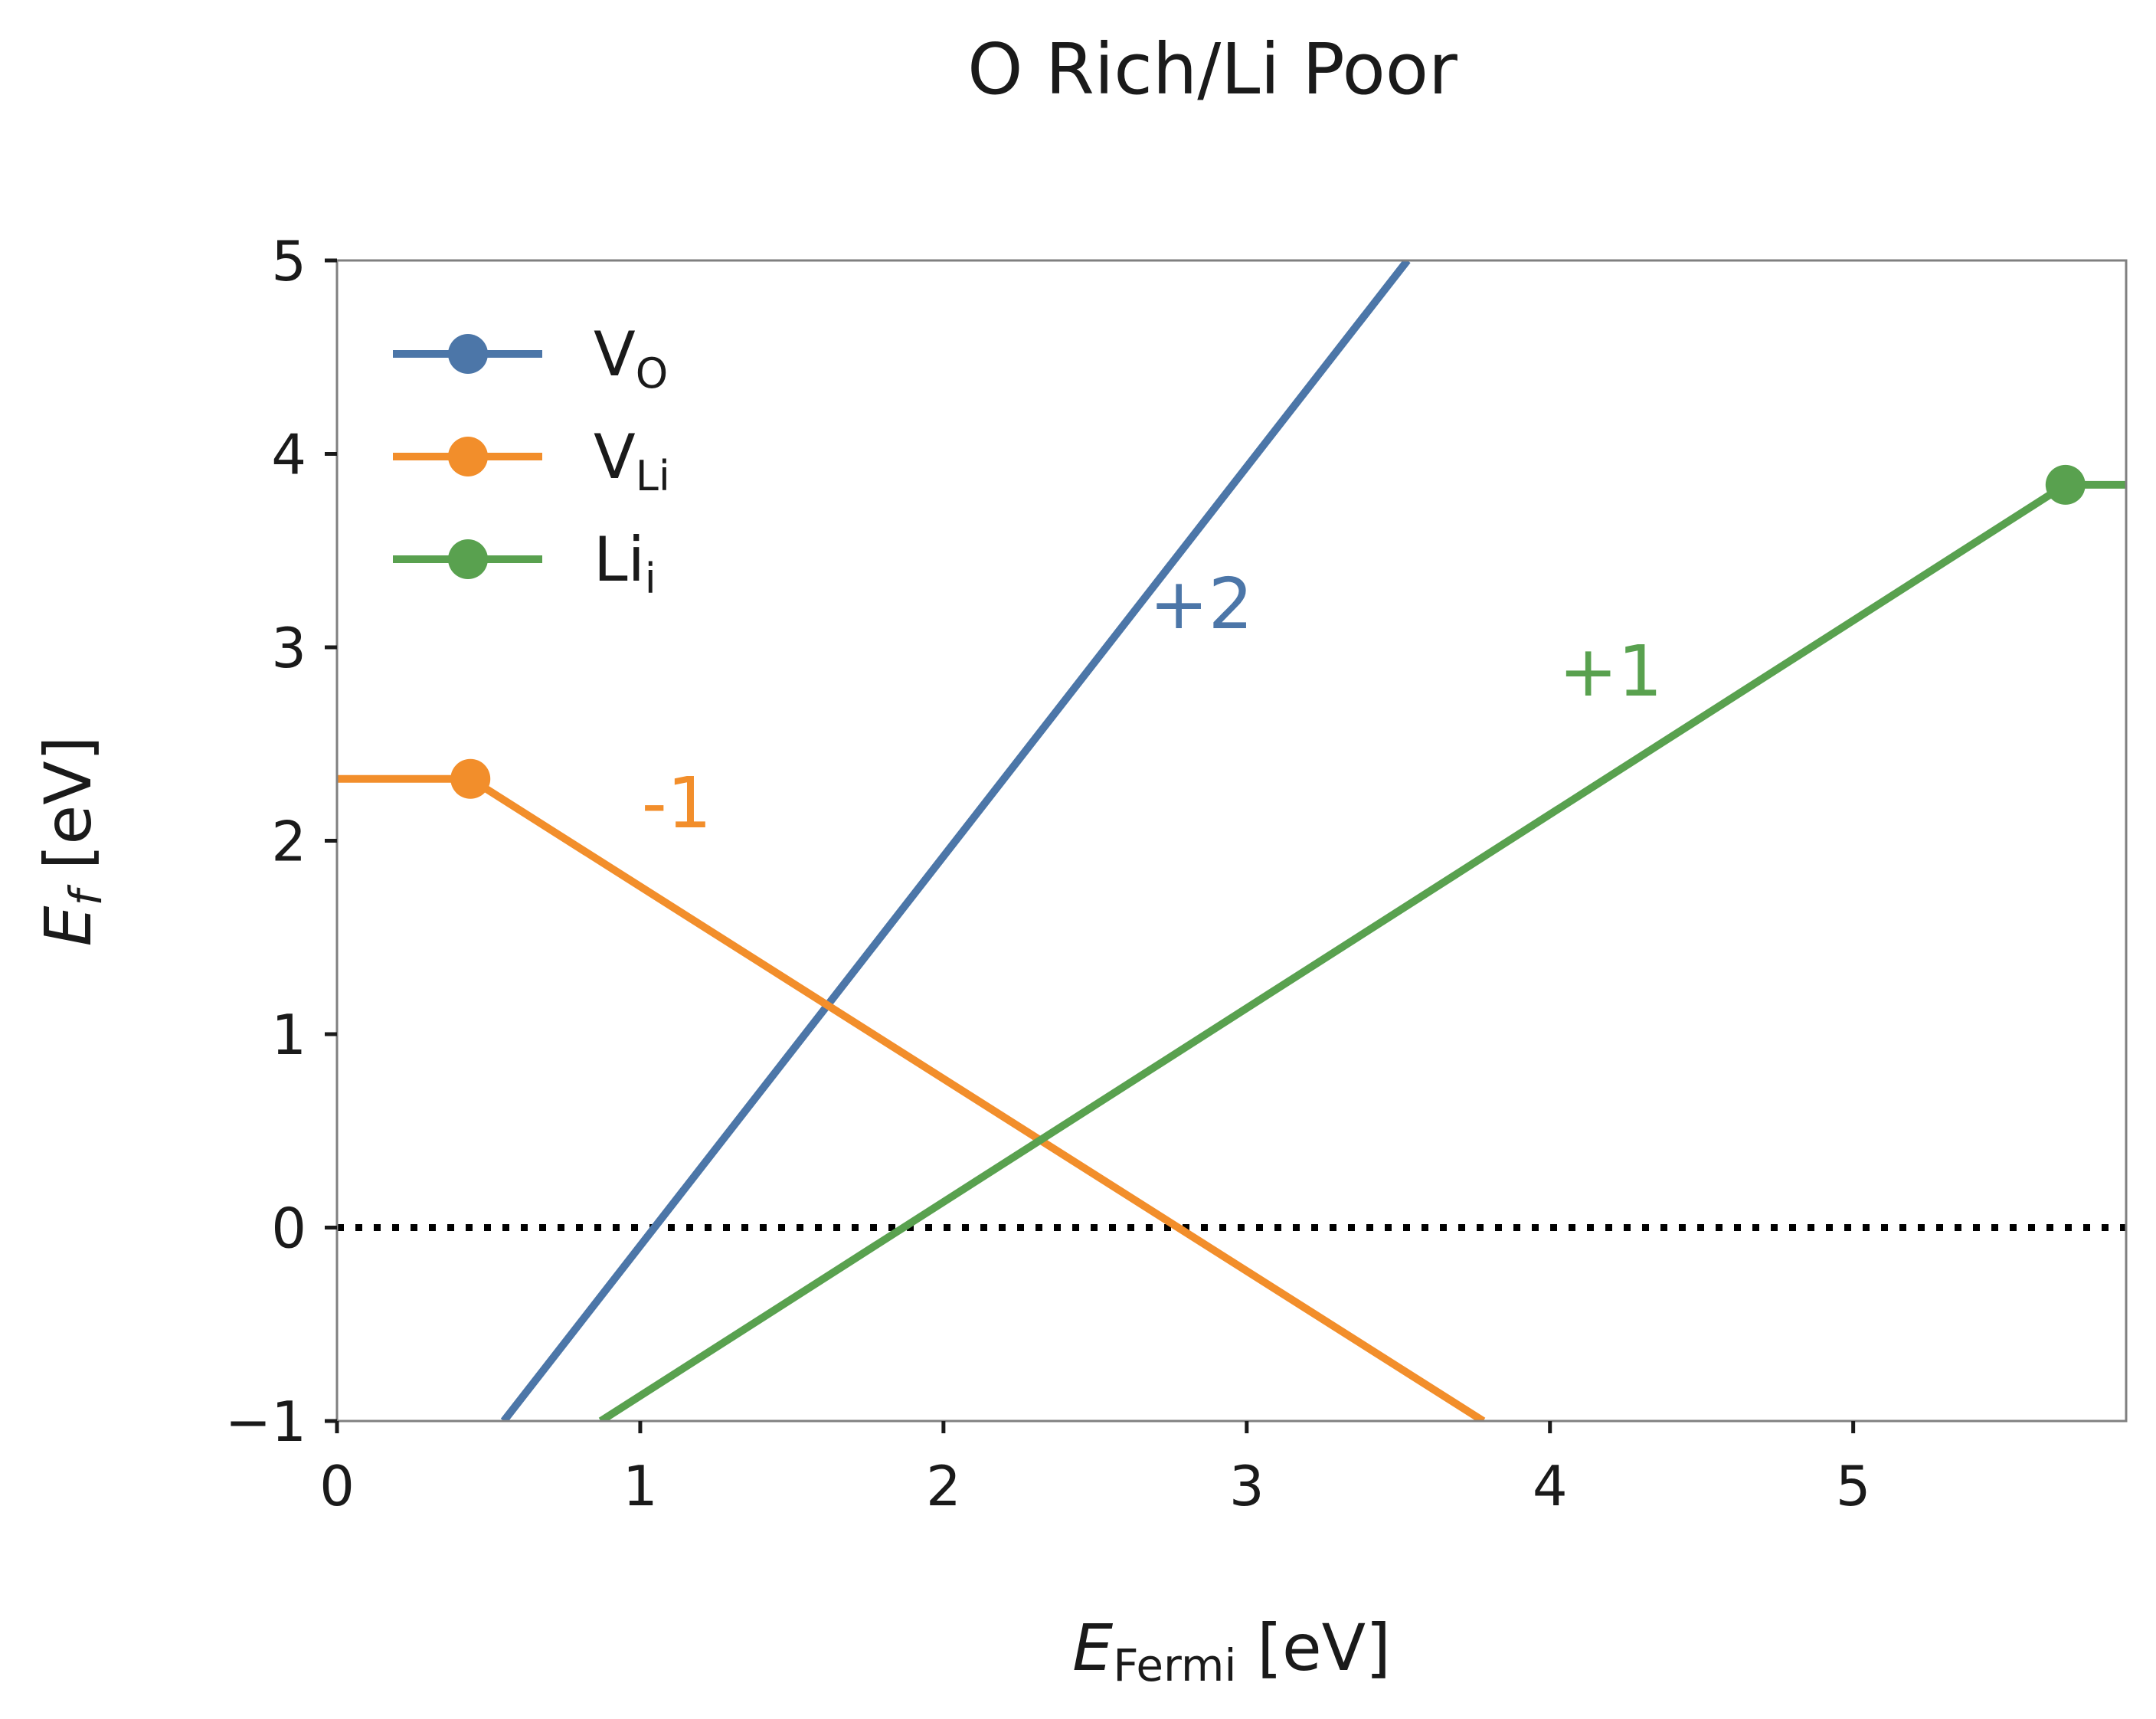  What do you see at coordinates (1095, 1469) in the screenshot?
I see `x-axis-ticks: 0 1 2 3 4 5` at bounding box center [1095, 1469].